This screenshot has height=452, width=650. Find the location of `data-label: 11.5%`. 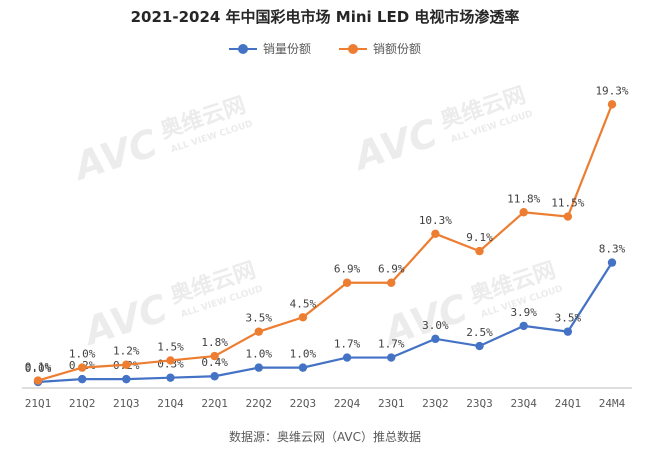

data-label: 11.5% is located at coordinates (567, 203).